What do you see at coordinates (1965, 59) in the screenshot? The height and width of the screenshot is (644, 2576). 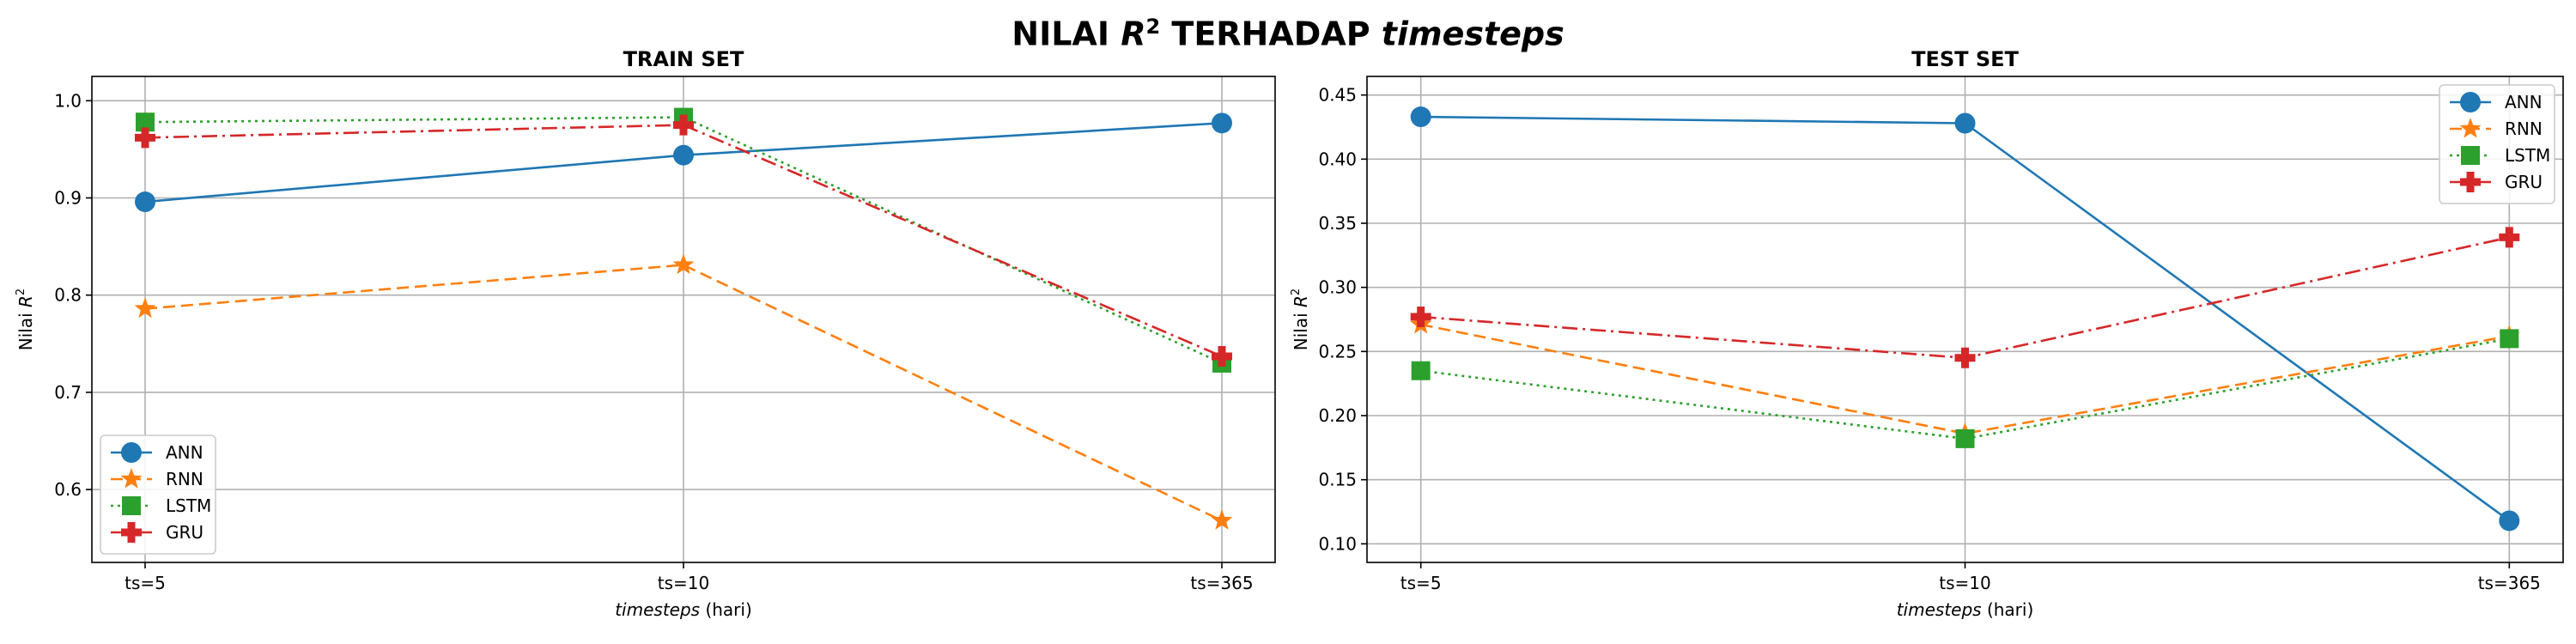 I see `panel-title: TEST SET` at bounding box center [1965, 59].